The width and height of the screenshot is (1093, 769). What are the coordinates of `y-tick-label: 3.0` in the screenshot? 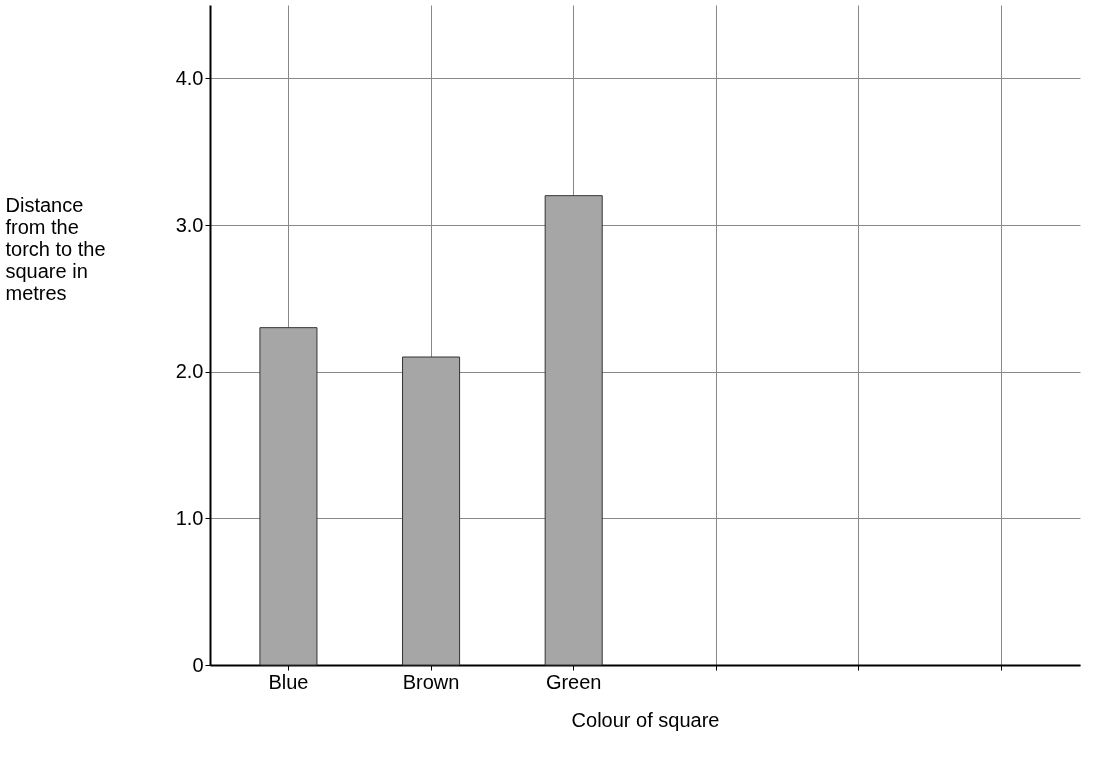 It's located at (189, 224).